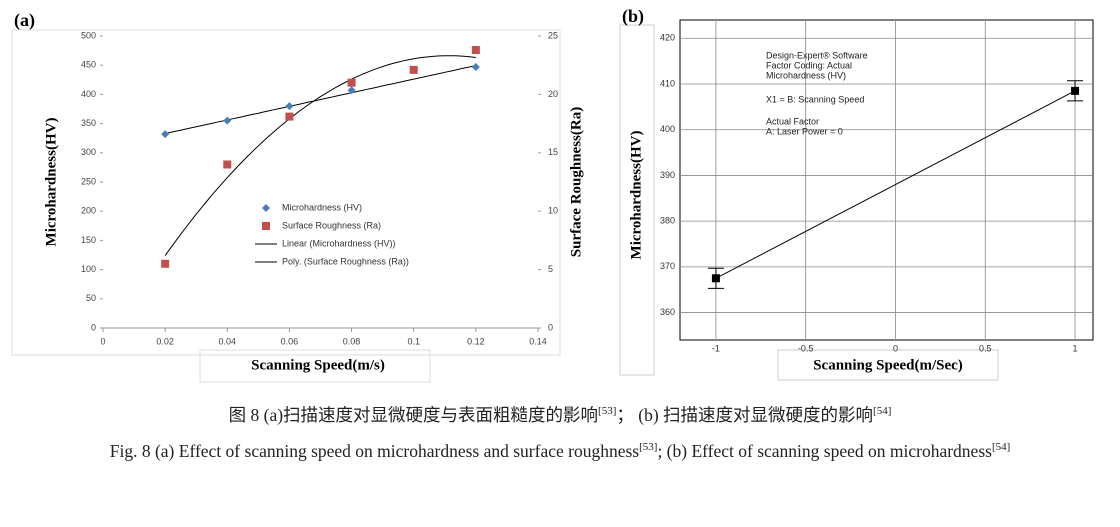 This screenshot has width=1120, height=527. Describe the element at coordinates (804, 131) in the screenshot. I see `annotation: A: Laser Power = 0` at that location.